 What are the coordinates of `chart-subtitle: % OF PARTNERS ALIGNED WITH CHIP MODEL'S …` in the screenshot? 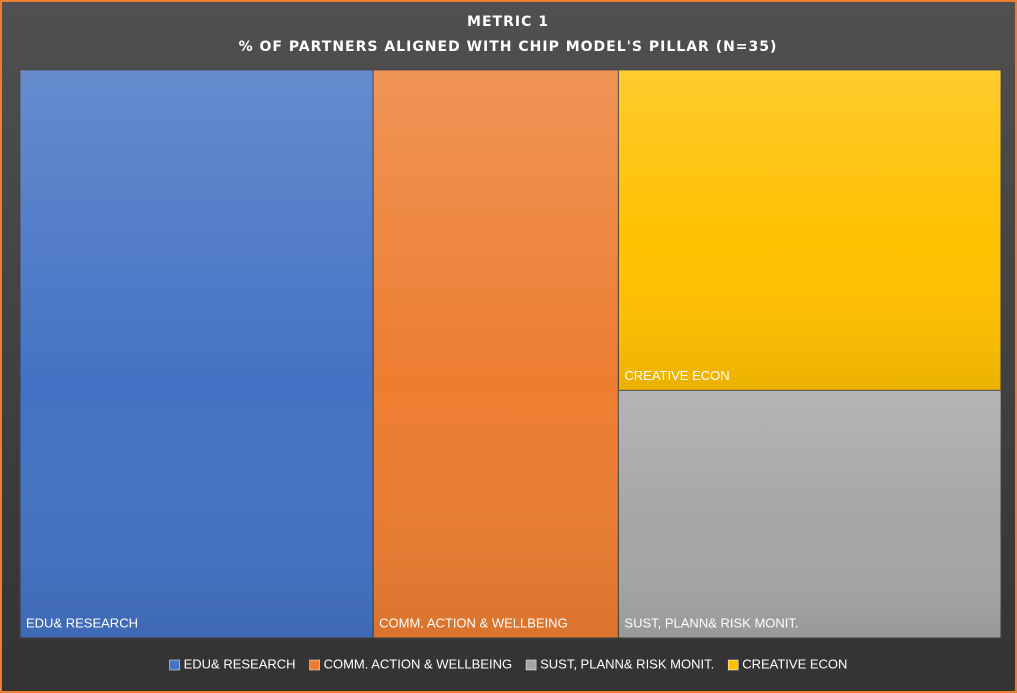 It's located at (508, 47).